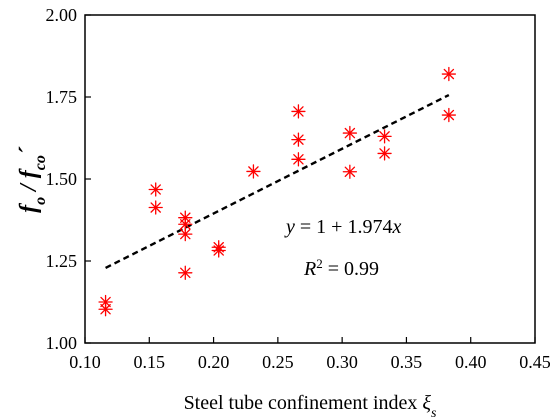  I want to click on y-title-f2: f, so click(29, 173).